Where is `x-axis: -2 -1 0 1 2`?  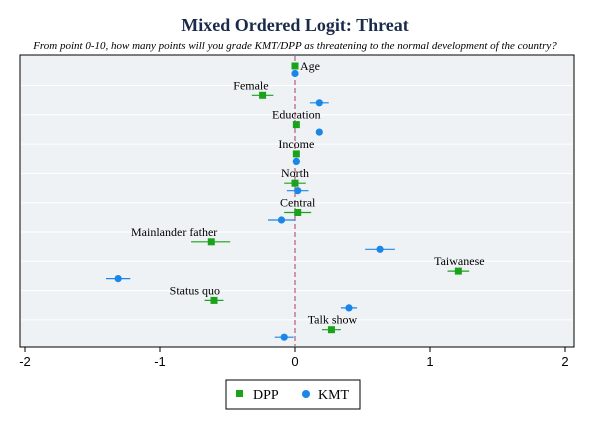 x-axis: -2 -1 0 1 2 is located at coordinates (294, 358).